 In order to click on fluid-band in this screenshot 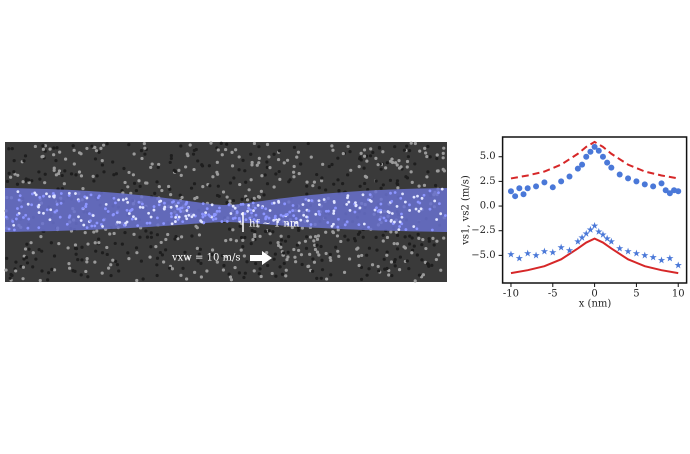, I will do `click(226, 210)`.